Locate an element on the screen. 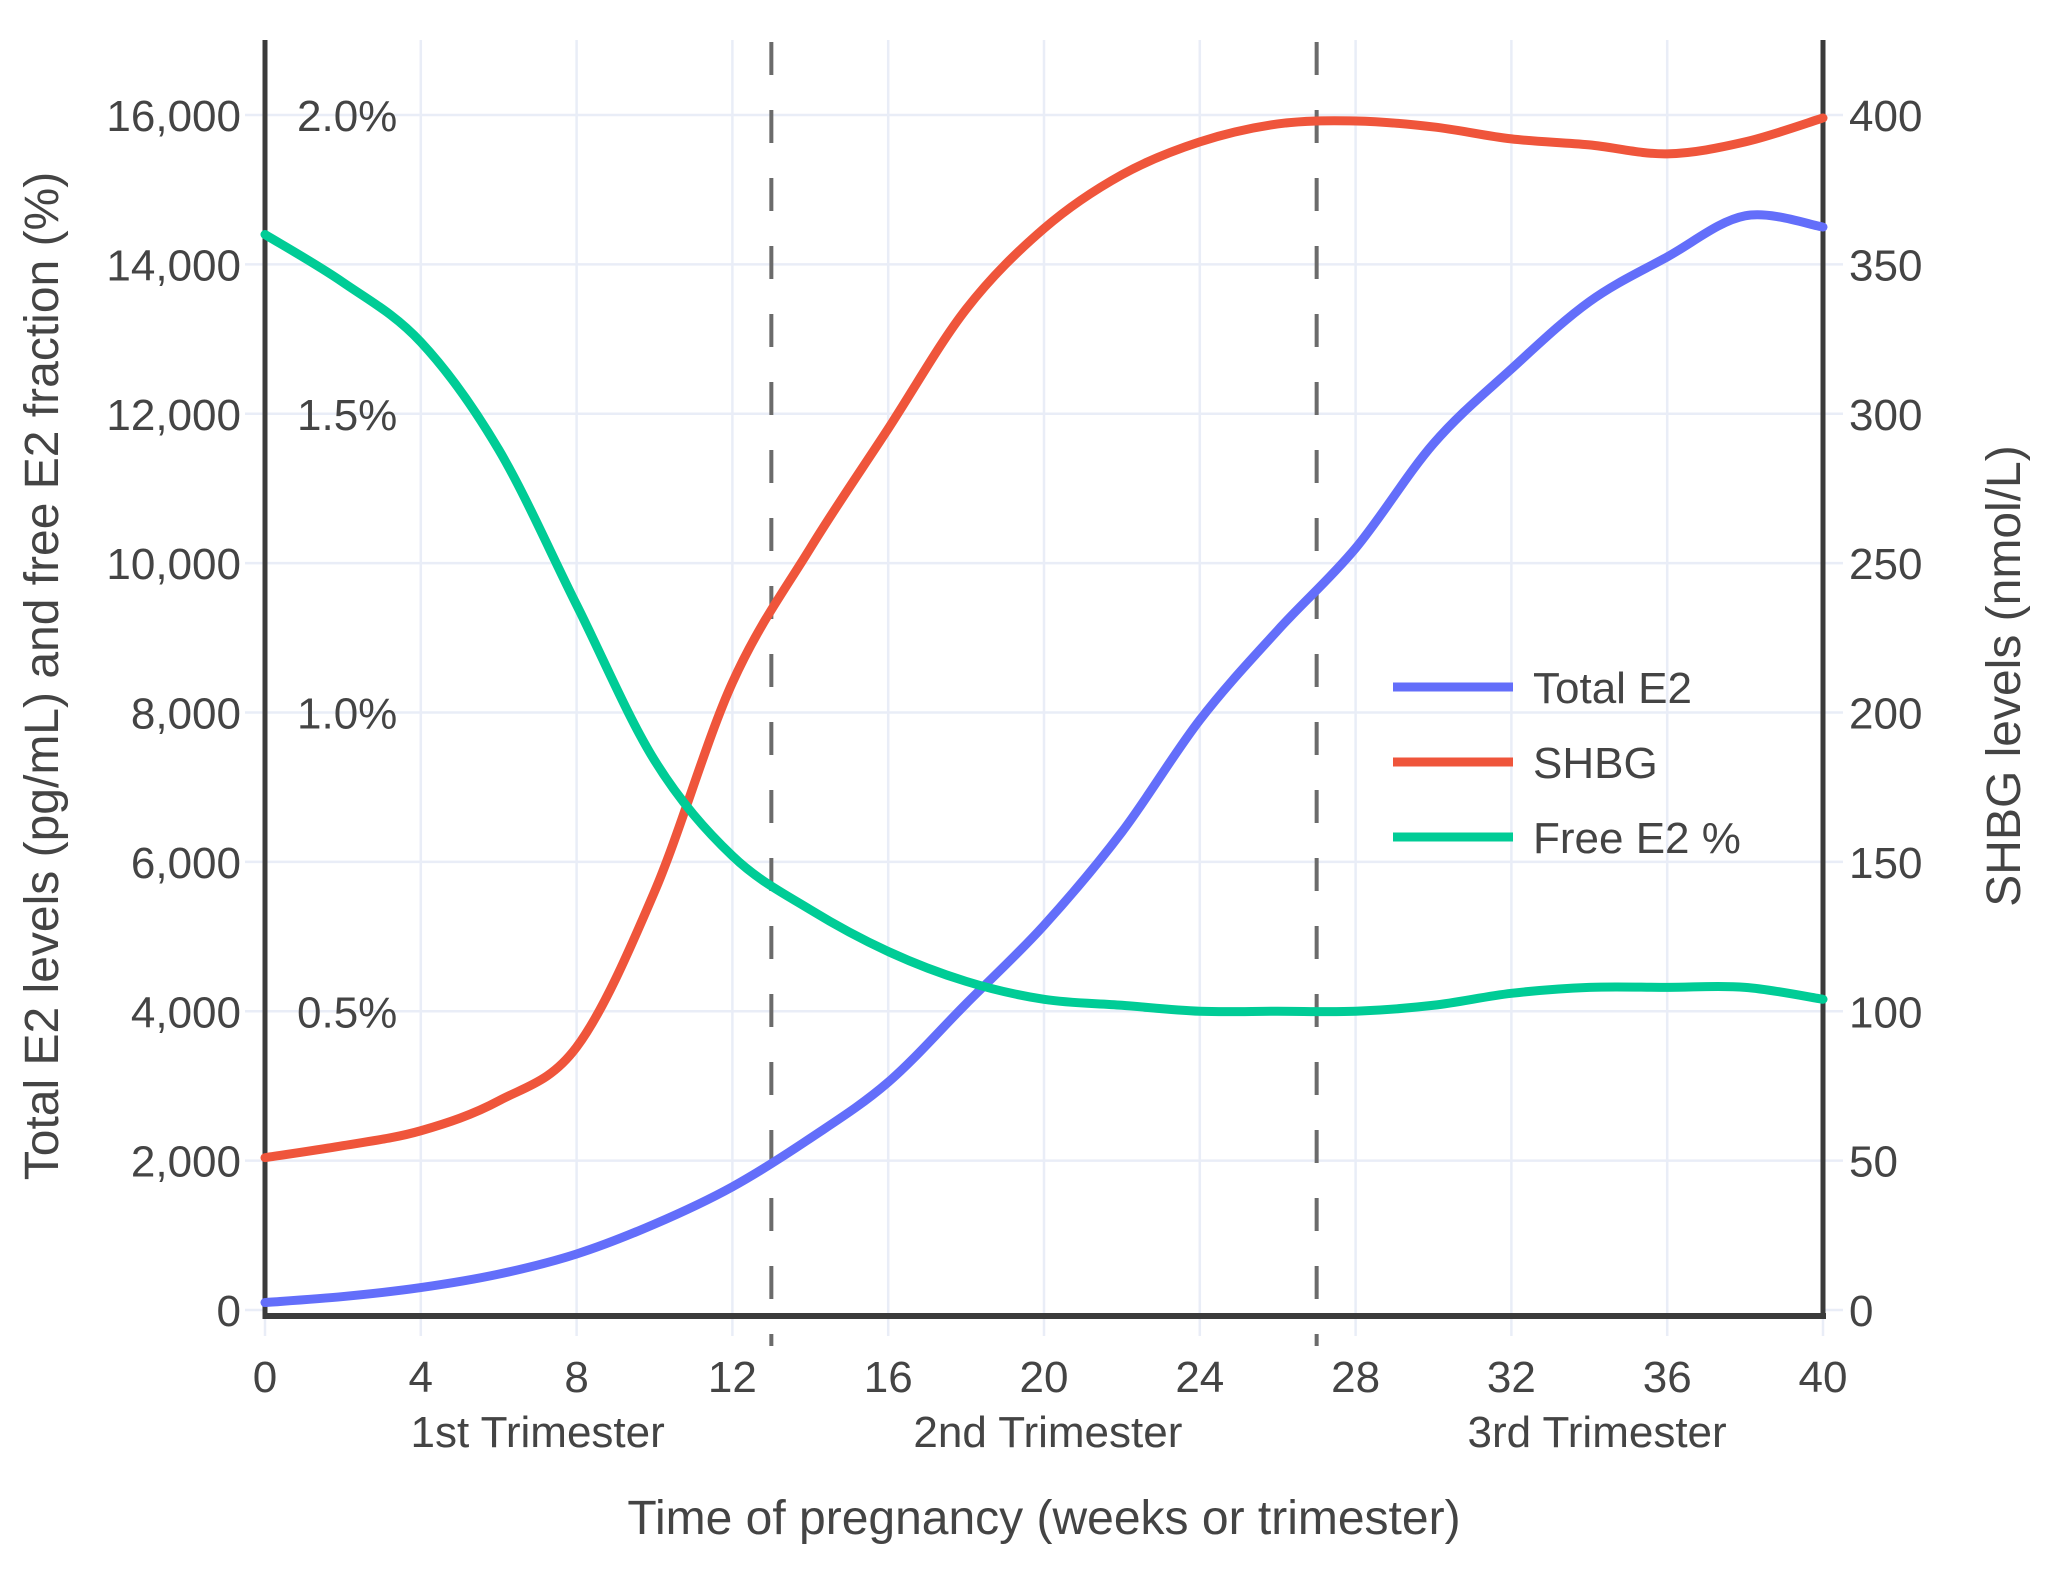 Image resolution: width=2048 pixels, height=1582 pixels. trimester-label: 3rd Trimester is located at coordinates (1597, 1432).